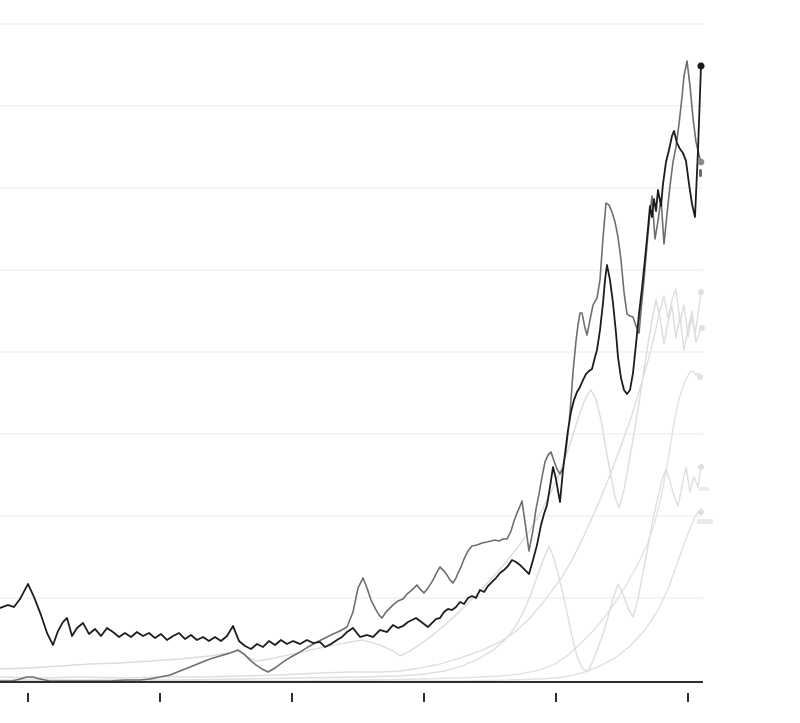  What do you see at coordinates (701, 162) in the screenshot?
I see `highlighted-series-gray-end-dot` at bounding box center [701, 162].